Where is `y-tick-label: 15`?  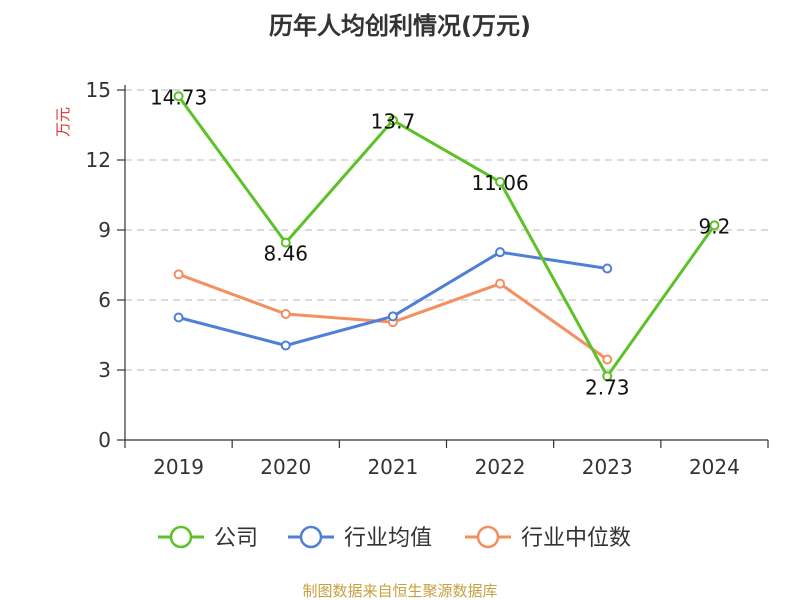
y-tick-label: 15 is located at coordinates (98, 90).